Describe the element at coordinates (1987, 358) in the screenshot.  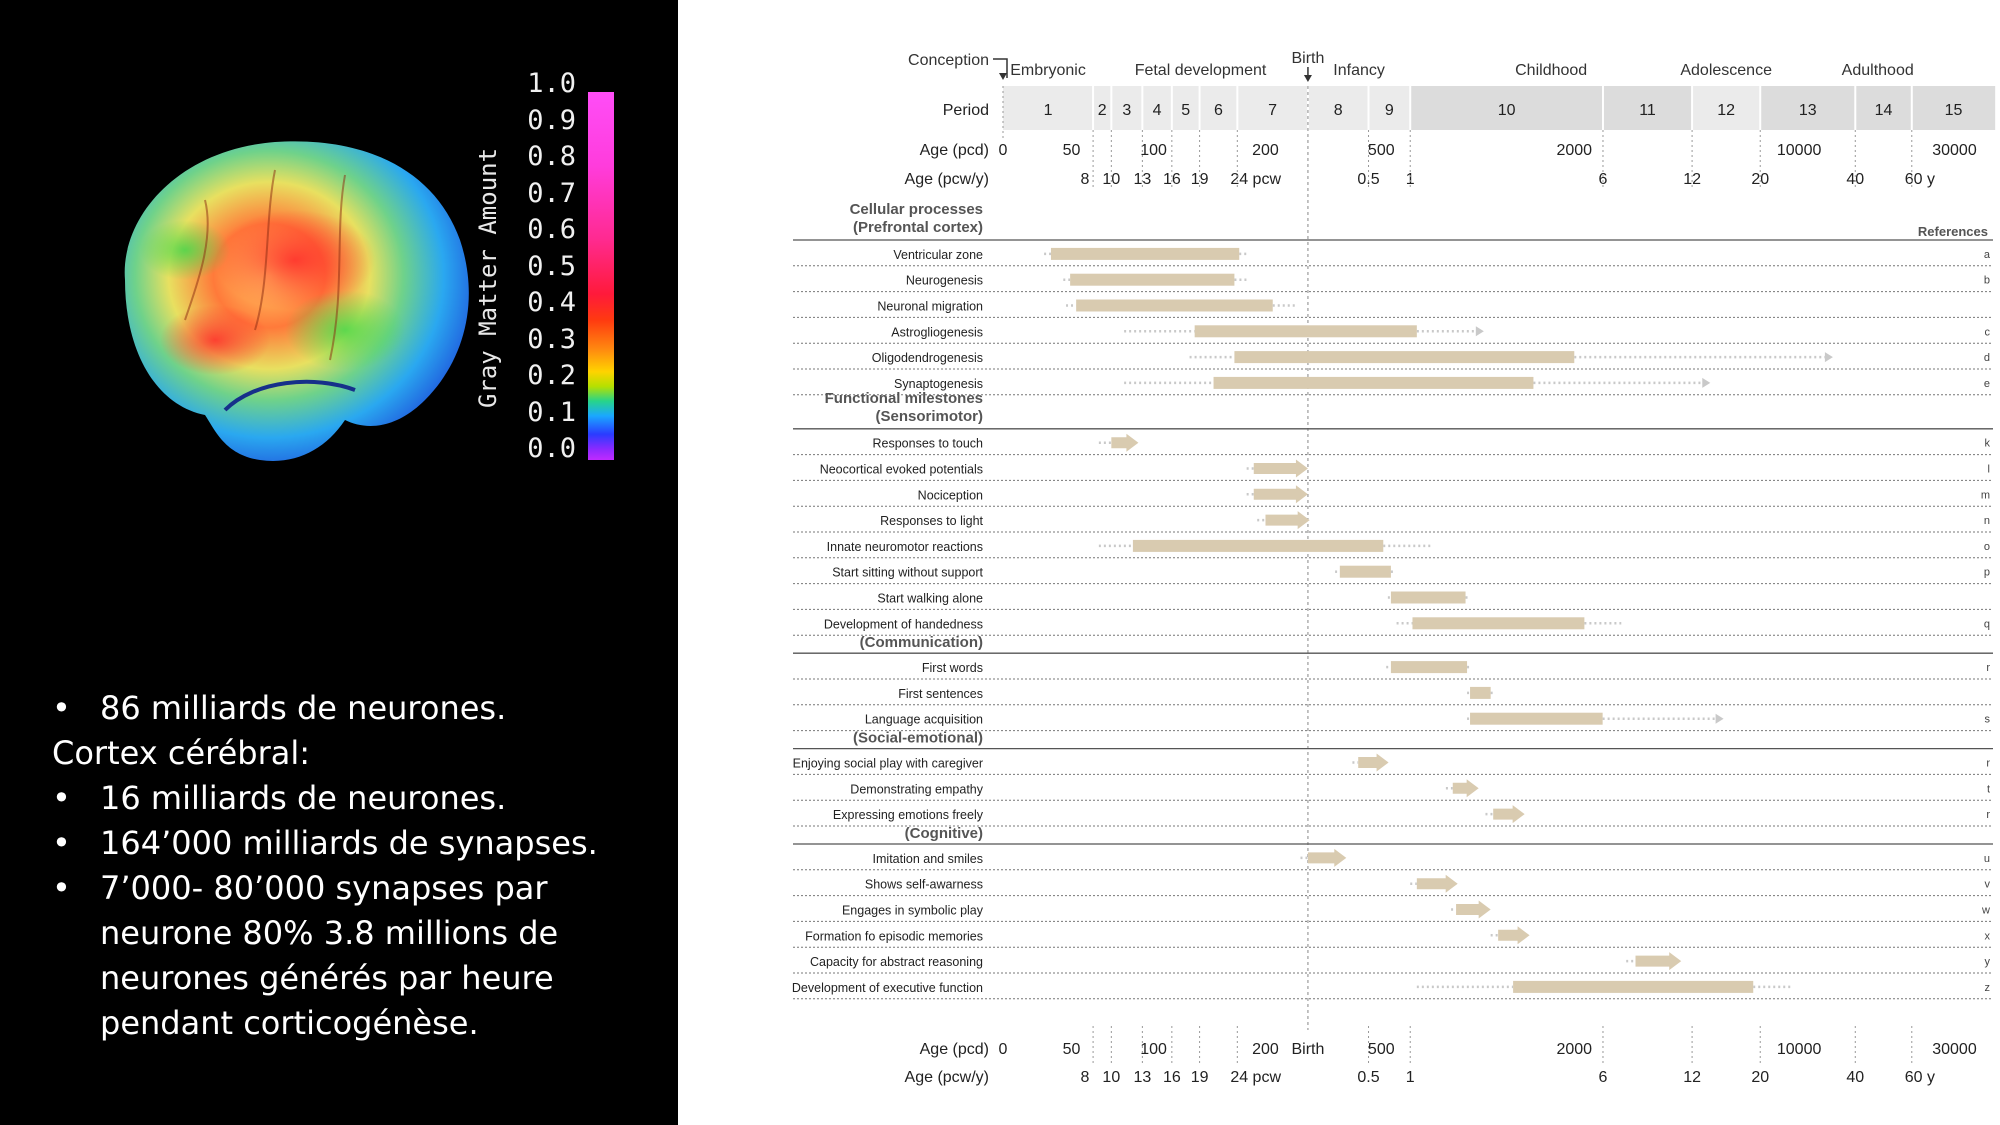
I see `row-reference: d` at that location.